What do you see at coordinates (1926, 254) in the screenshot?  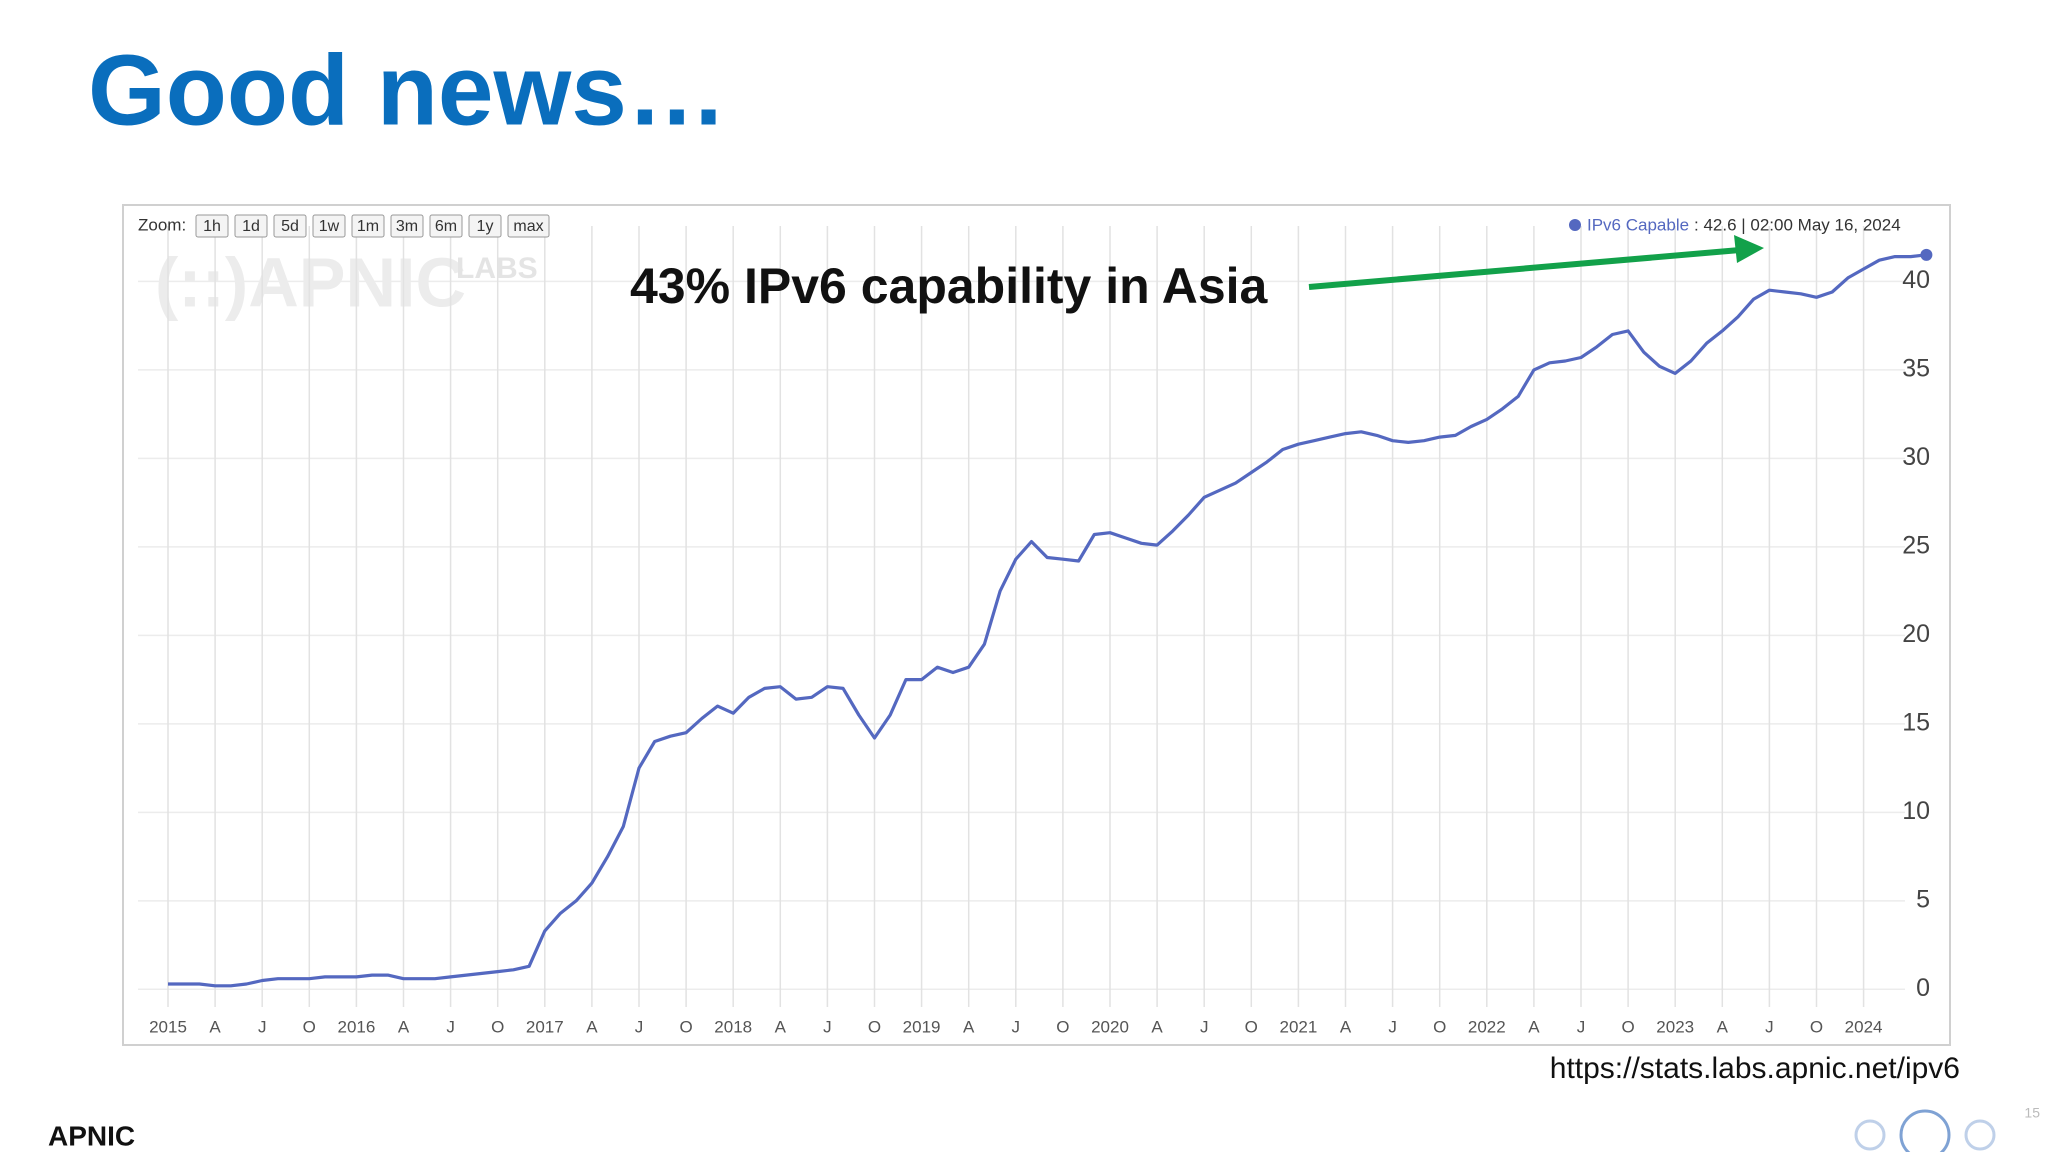 I see `end-point` at bounding box center [1926, 254].